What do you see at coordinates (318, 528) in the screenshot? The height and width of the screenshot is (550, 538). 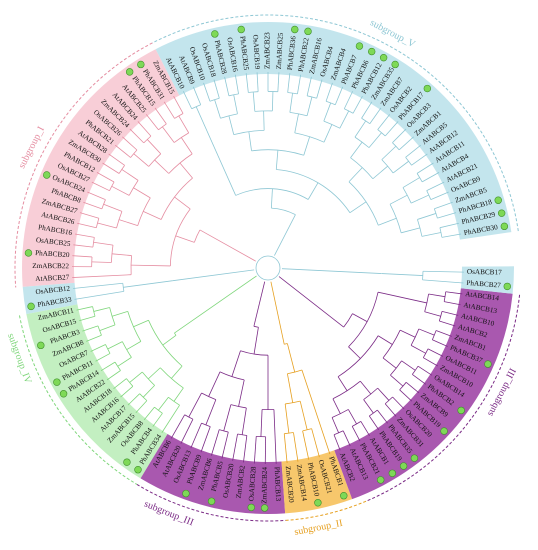 I see `subgroup-label: subgroup_II` at bounding box center [318, 528].